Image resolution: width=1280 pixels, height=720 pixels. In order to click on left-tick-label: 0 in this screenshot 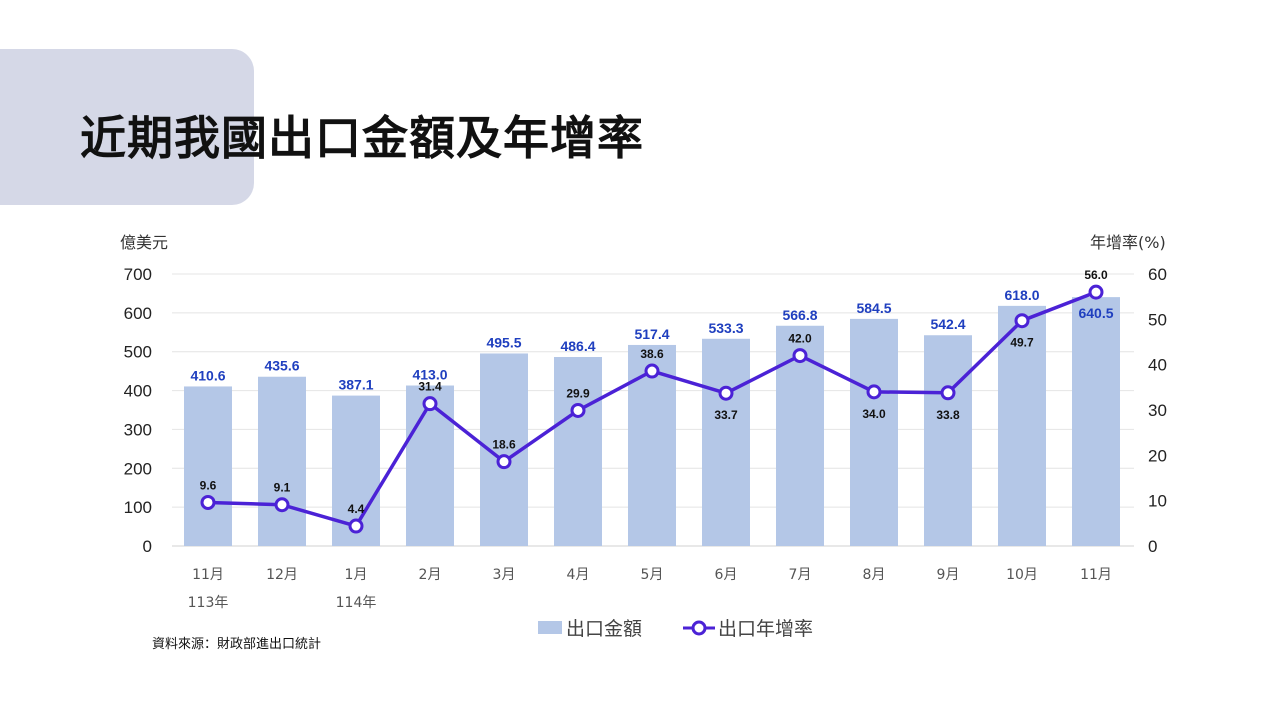, I will do `click(147, 546)`.